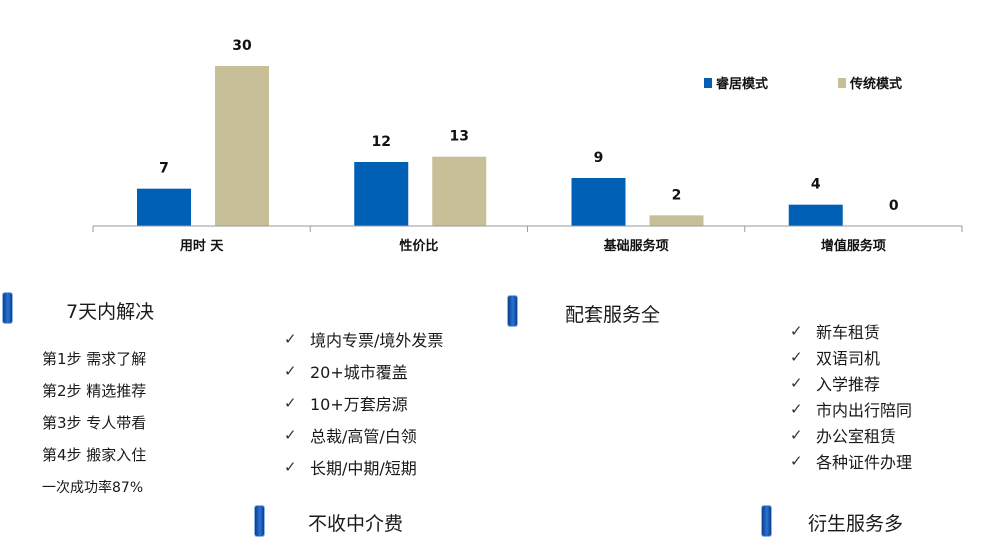  I want to click on data-label: 7, so click(164, 169).